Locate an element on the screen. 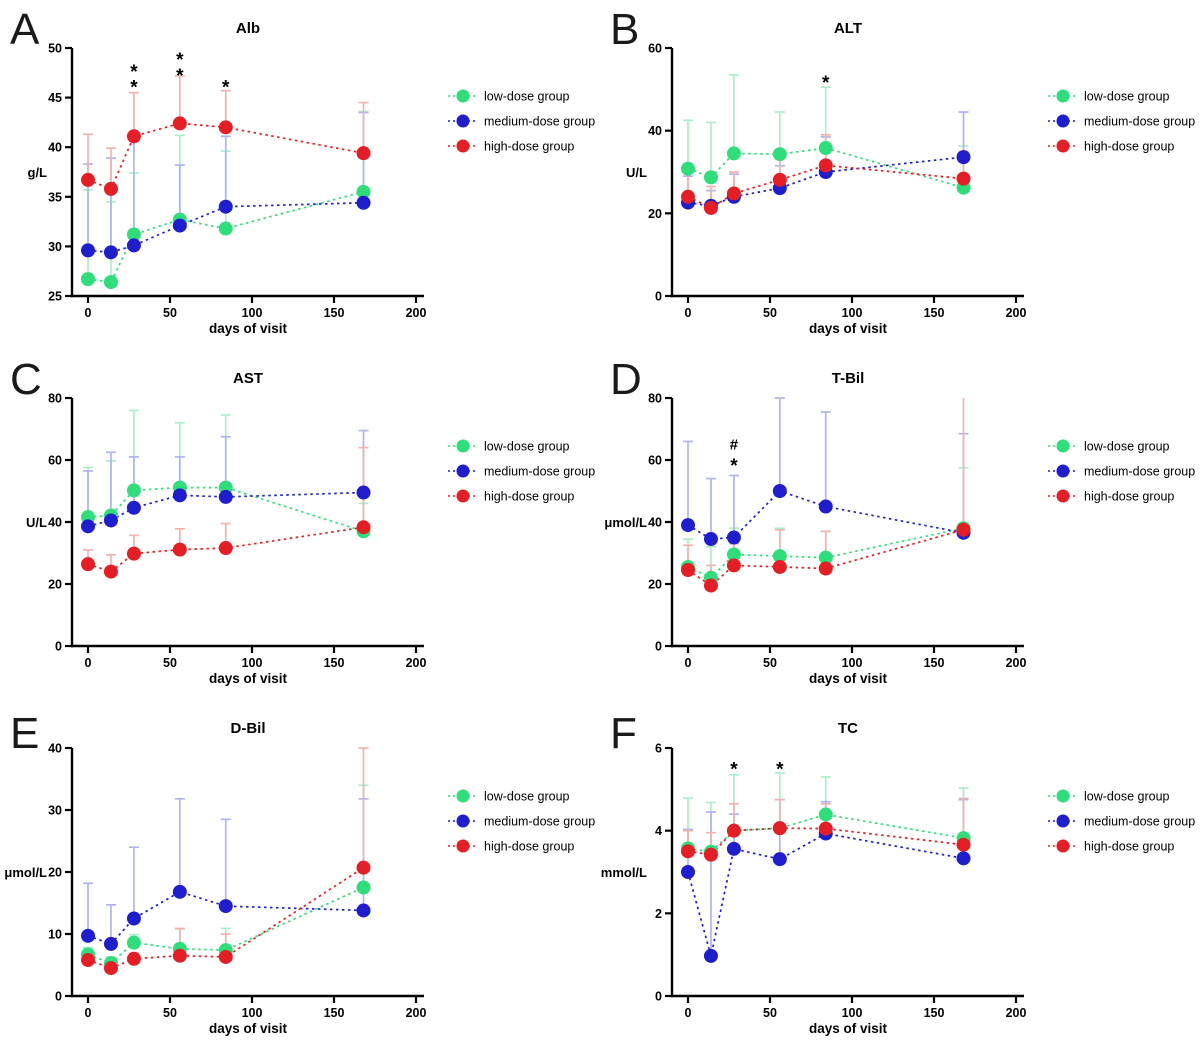 This screenshot has width=1200, height=1054. annotation: # is located at coordinates (734, 445).